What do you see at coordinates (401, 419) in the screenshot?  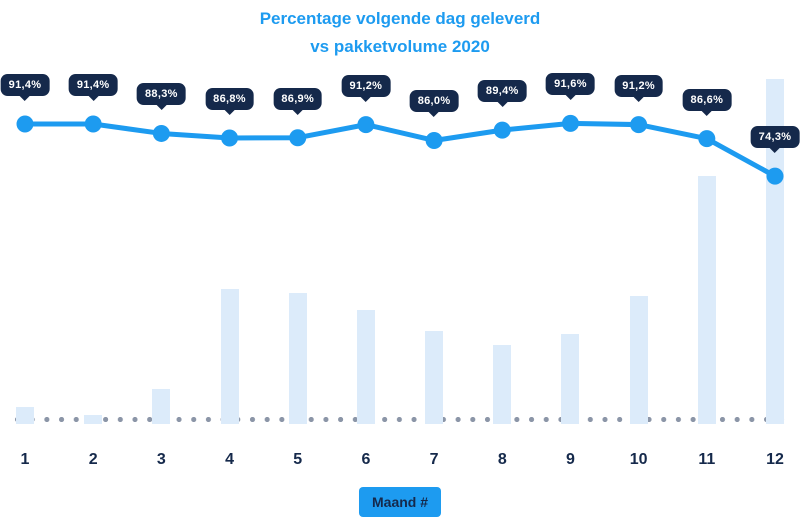 I see `baseline-dots` at bounding box center [401, 419].